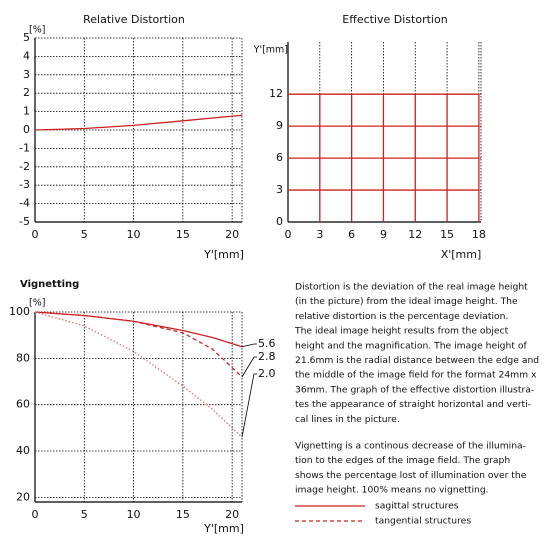 Image resolution: width=549 pixels, height=546 pixels. I want to click on chart-title: Effective Distortion, so click(394, 19).